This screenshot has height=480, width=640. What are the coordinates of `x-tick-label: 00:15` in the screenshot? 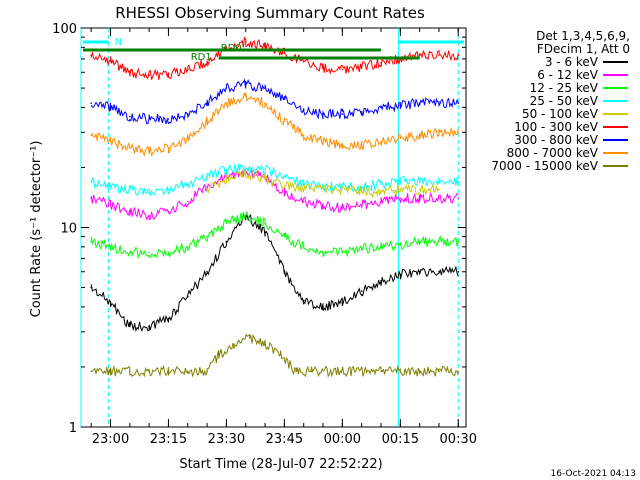 It's located at (400, 439).